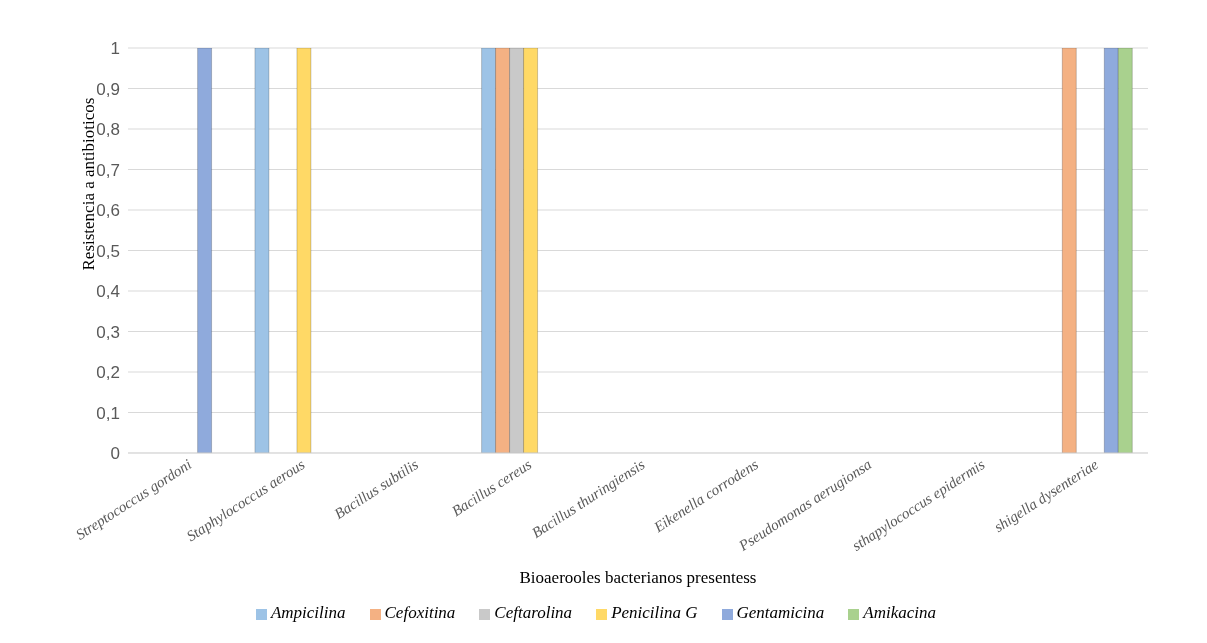  What do you see at coordinates (108, 130) in the screenshot?
I see `y-tick-label: 0,8` at bounding box center [108, 130].